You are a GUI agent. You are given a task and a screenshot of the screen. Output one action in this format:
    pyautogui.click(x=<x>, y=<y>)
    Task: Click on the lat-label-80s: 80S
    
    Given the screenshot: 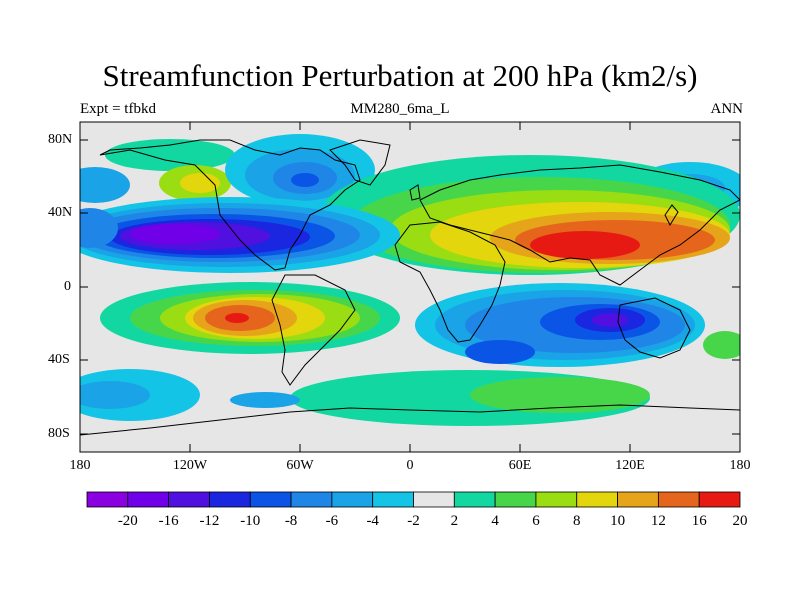 What is the action you would take?
    pyautogui.click(x=59, y=433)
    